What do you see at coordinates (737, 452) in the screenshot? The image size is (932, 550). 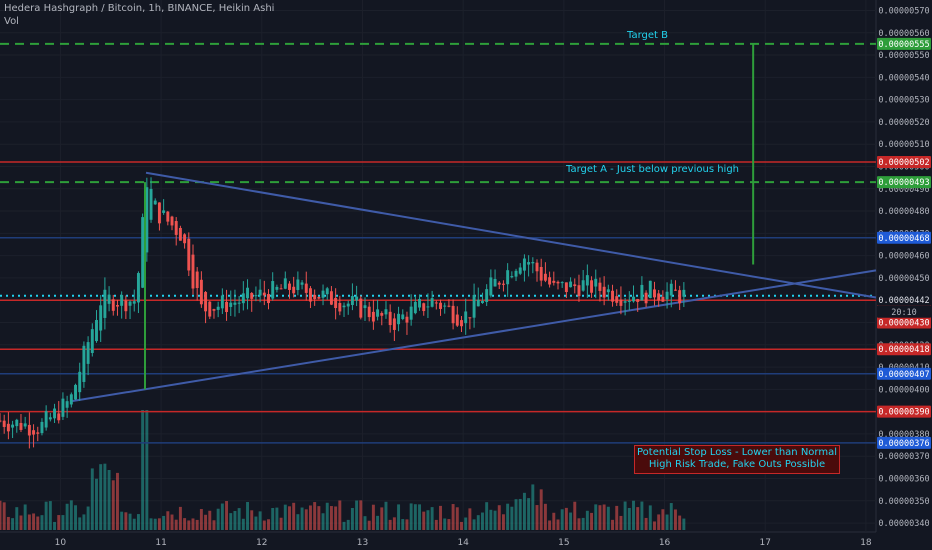 I see `stop-loss-line-1: Potential Stop Loss - Lower than Normal` at bounding box center [737, 452].